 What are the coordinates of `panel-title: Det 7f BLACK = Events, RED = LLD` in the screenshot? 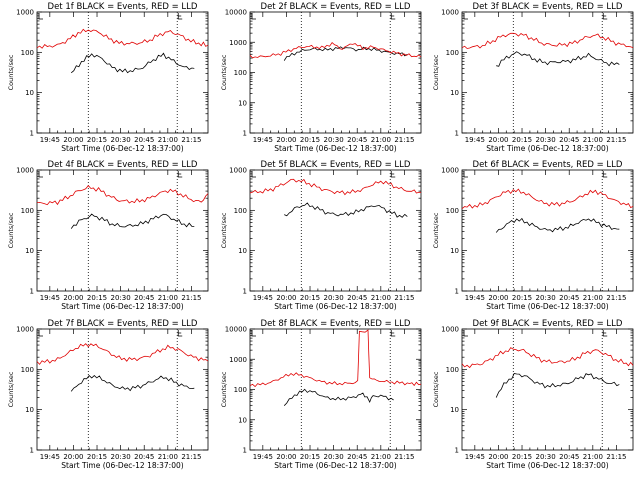 It's located at (123, 324).